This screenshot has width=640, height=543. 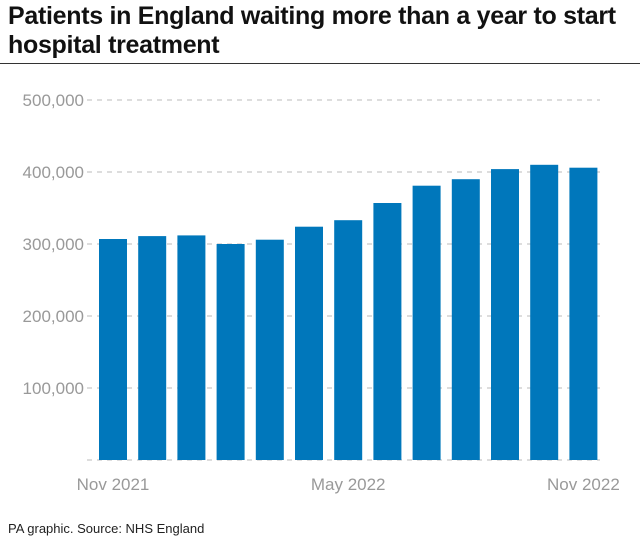 What do you see at coordinates (53, 316) in the screenshot?
I see `y-tick-label: 200,000` at bounding box center [53, 316].